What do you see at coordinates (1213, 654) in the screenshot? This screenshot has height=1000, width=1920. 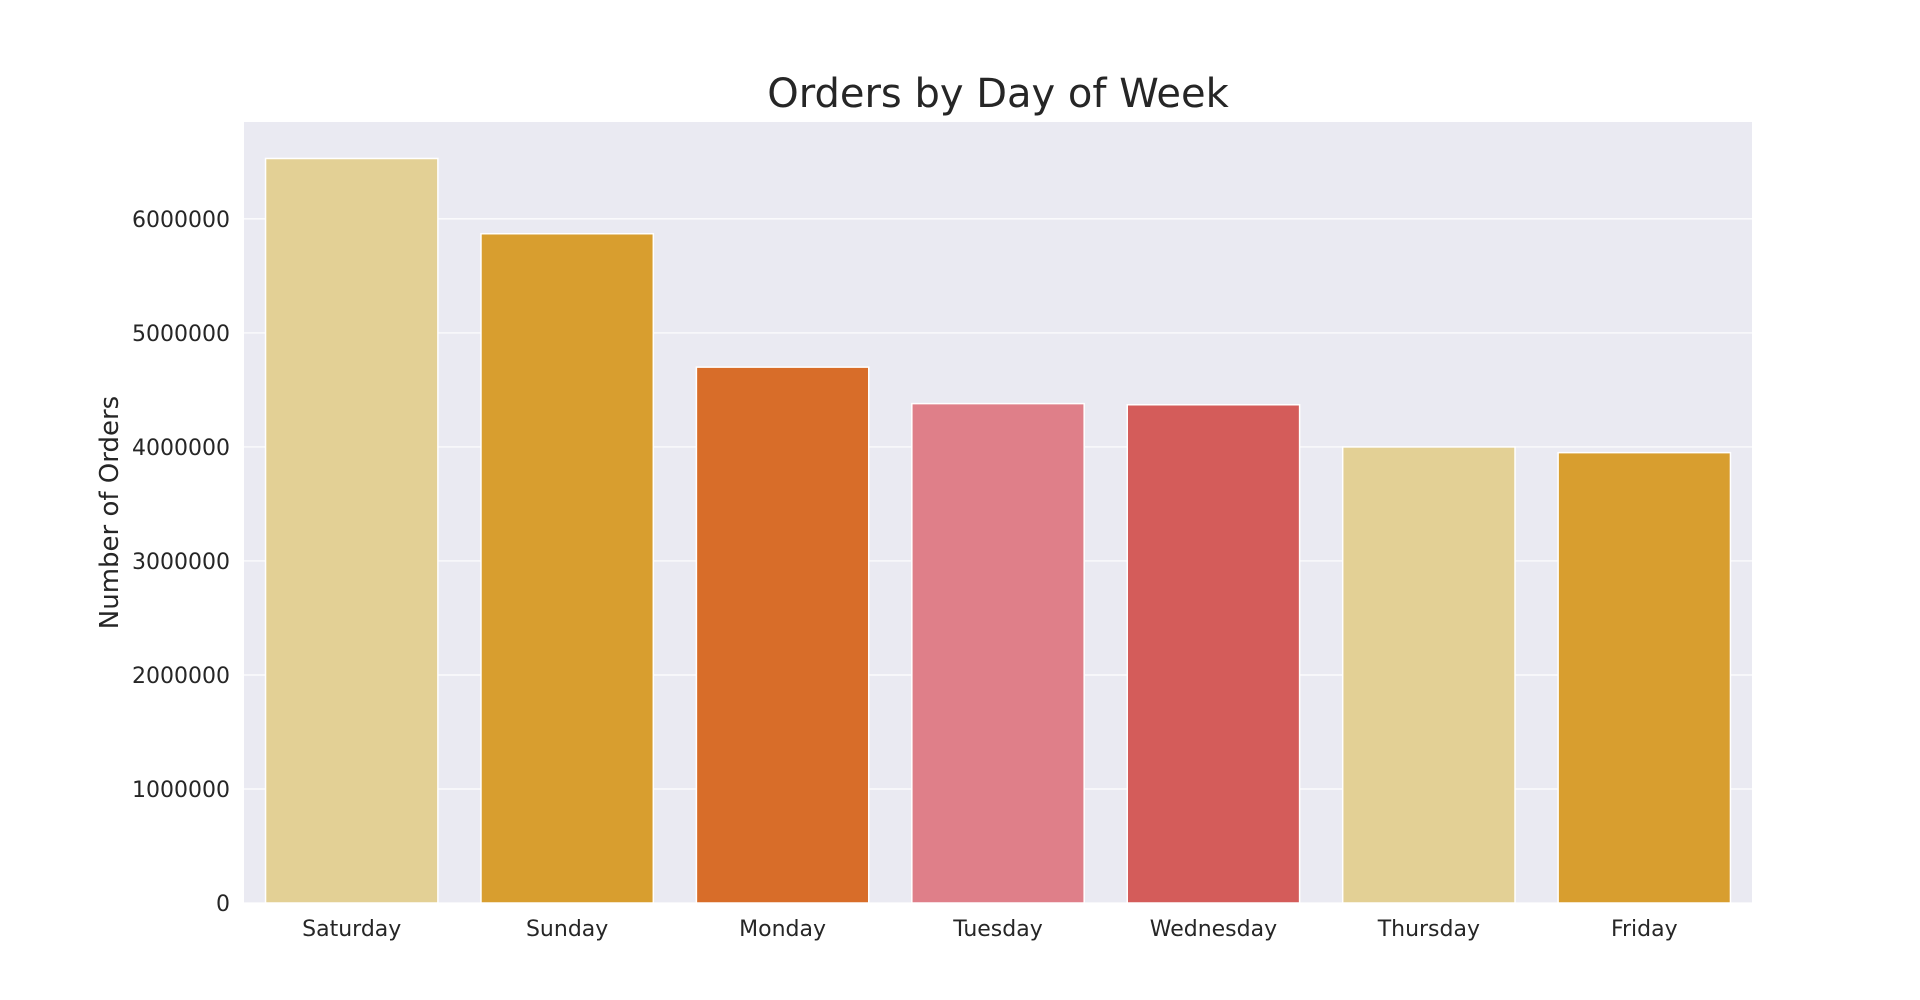 I see `bar-wednesday` at bounding box center [1213, 654].